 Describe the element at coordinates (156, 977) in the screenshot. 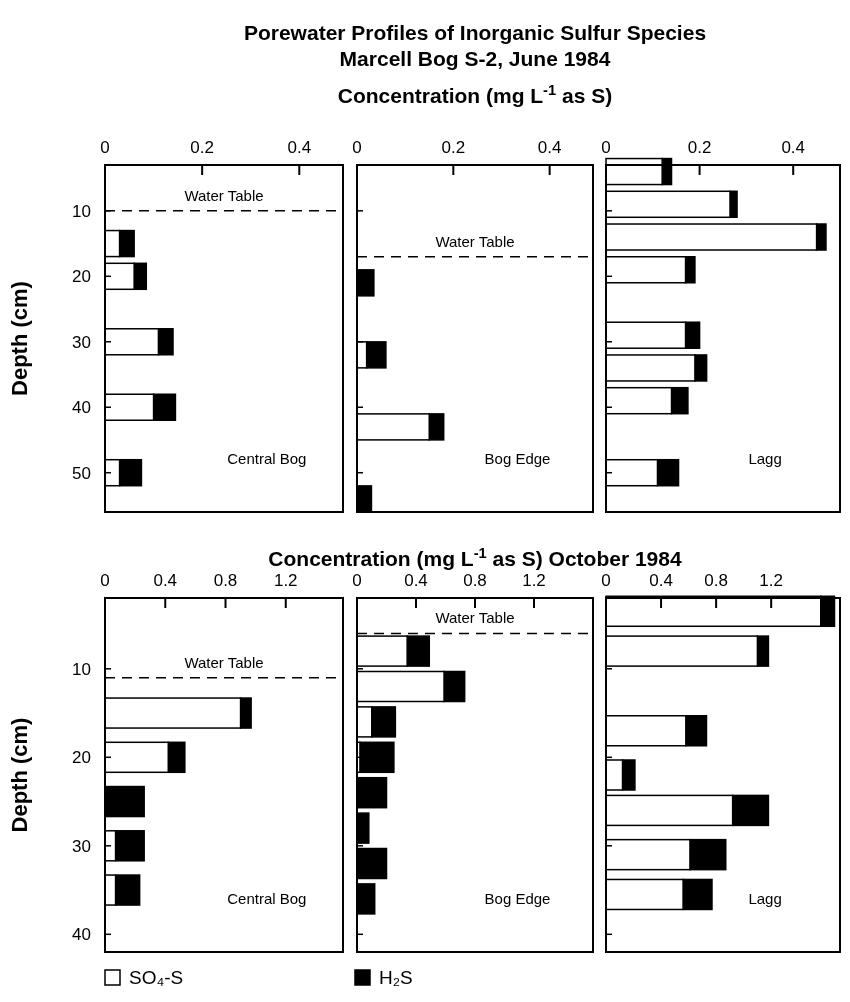

I see `legend-label: SO₄-S` at that location.